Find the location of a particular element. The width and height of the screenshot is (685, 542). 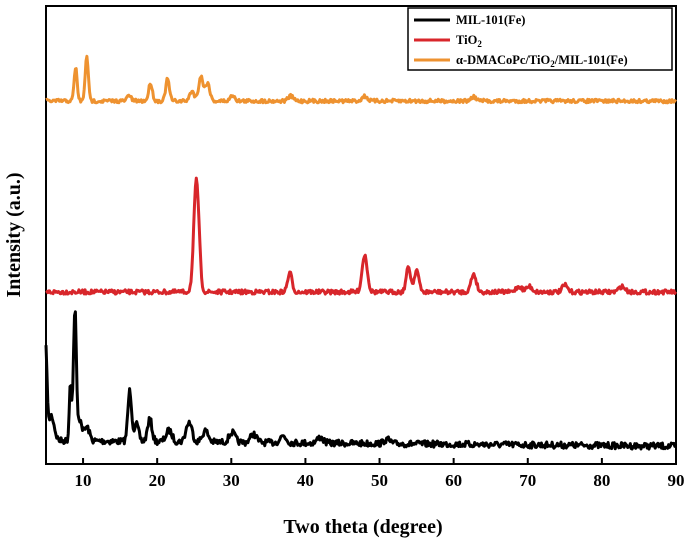

x-tick-label: 20 is located at coordinates (157, 480).